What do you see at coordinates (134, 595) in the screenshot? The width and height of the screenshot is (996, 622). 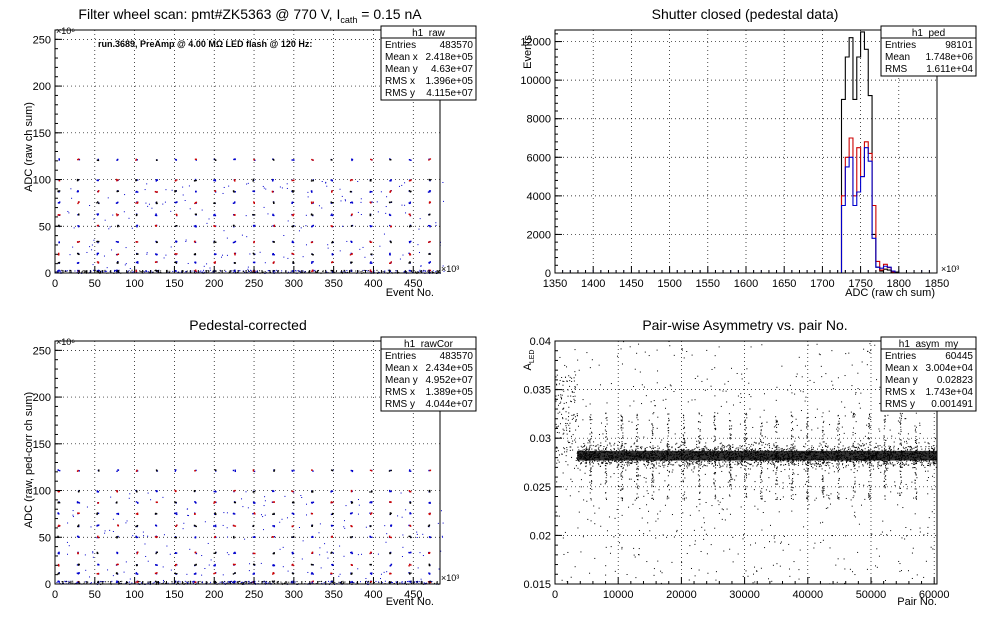 I see `x-tick-label: 100` at bounding box center [134, 595].